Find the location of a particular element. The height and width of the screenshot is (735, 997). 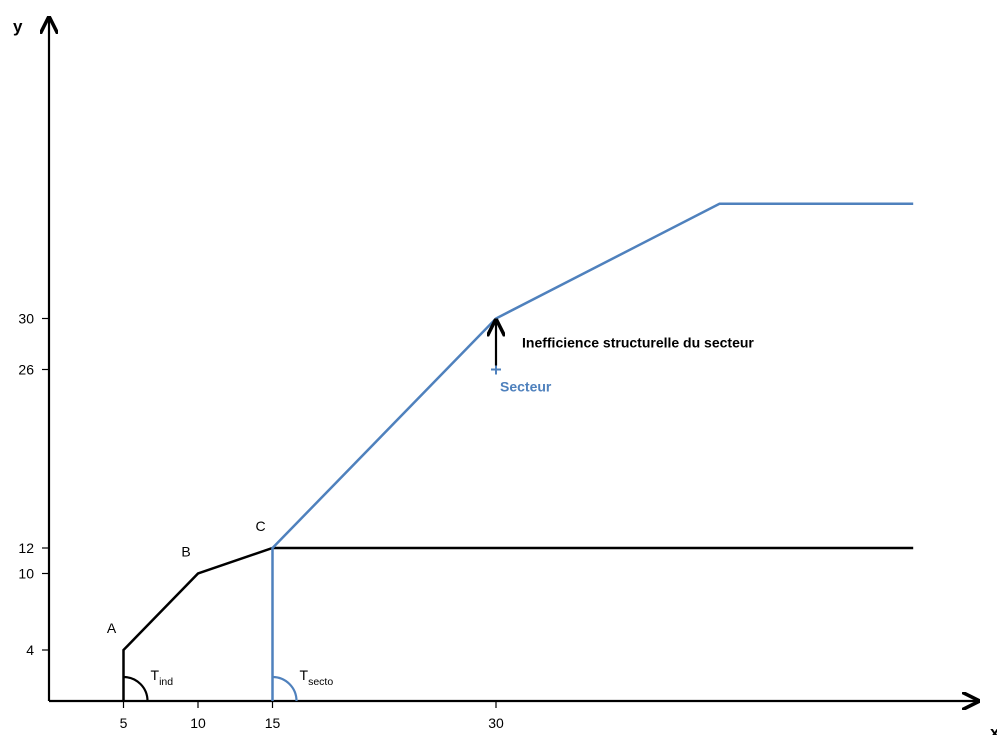

y-axis-label: y is located at coordinates (18, 26).